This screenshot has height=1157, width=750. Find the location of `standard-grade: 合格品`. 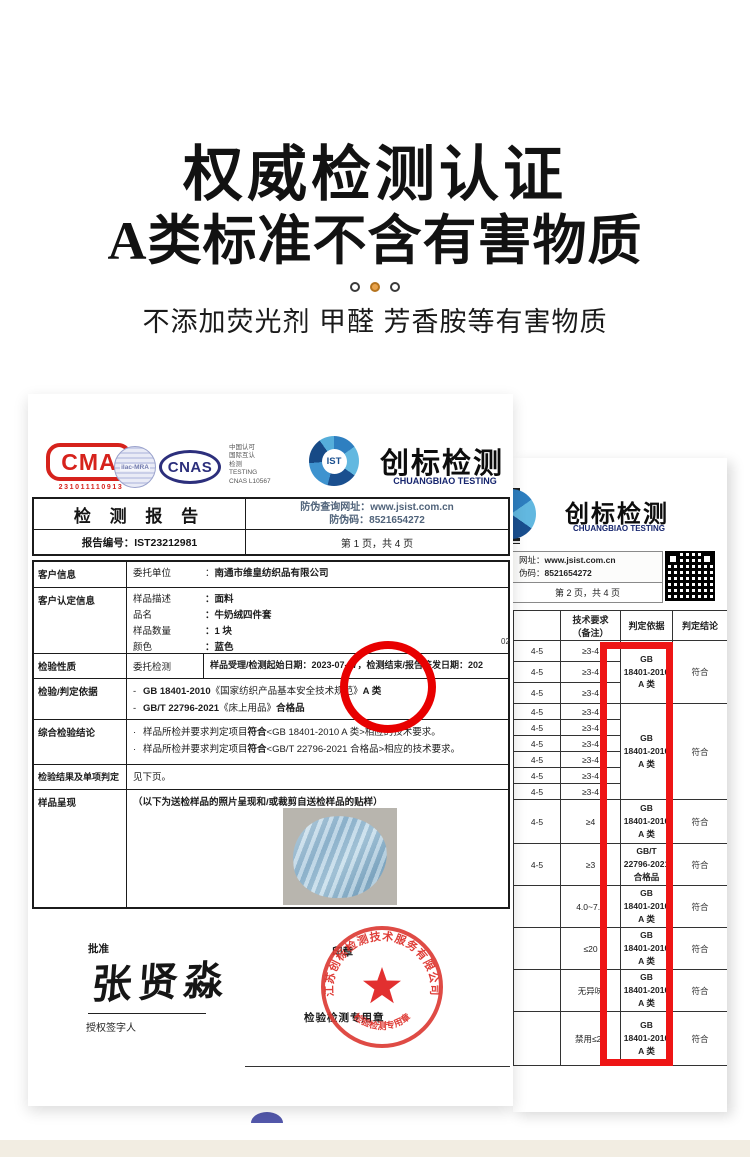

standard-grade: 合格品 is located at coordinates (290, 708).